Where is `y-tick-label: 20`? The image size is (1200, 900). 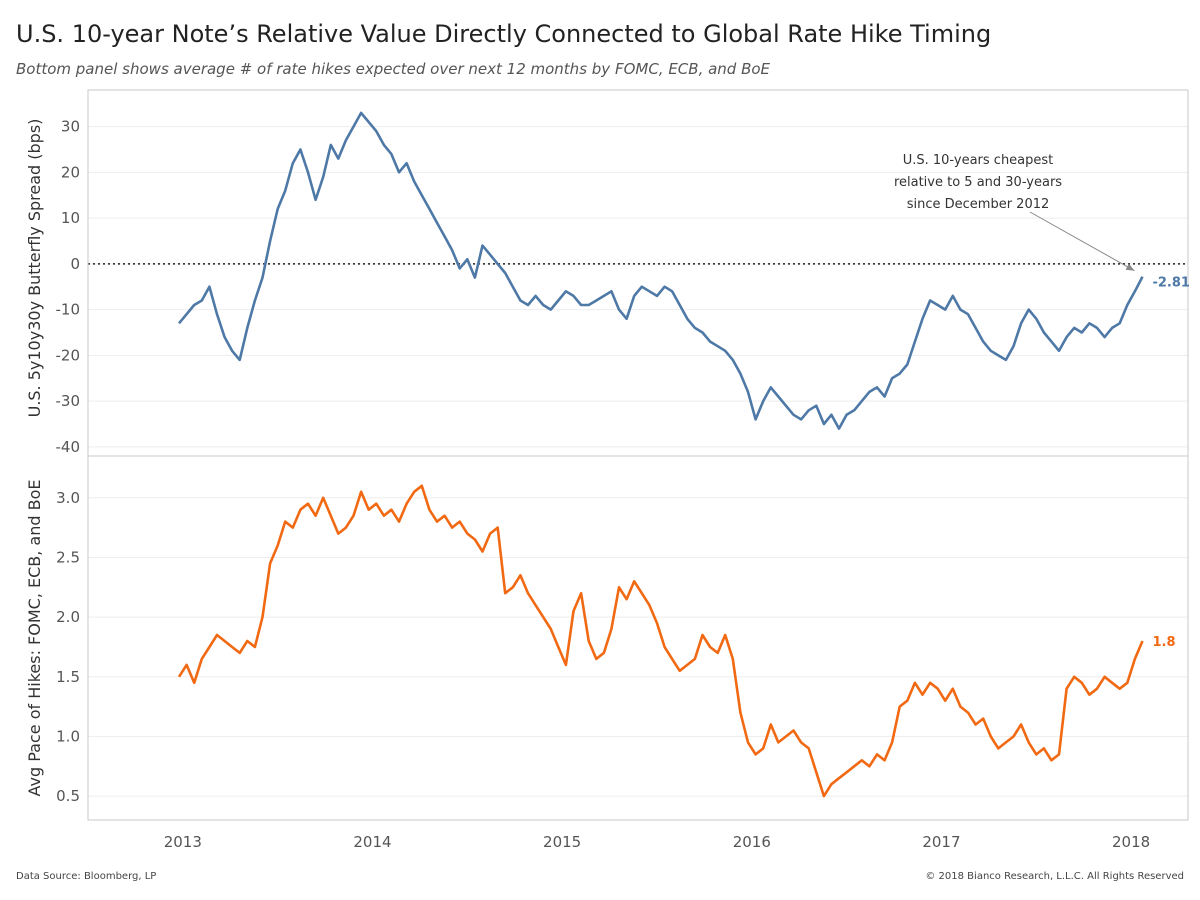 y-tick-label: 20 is located at coordinates (70, 172).